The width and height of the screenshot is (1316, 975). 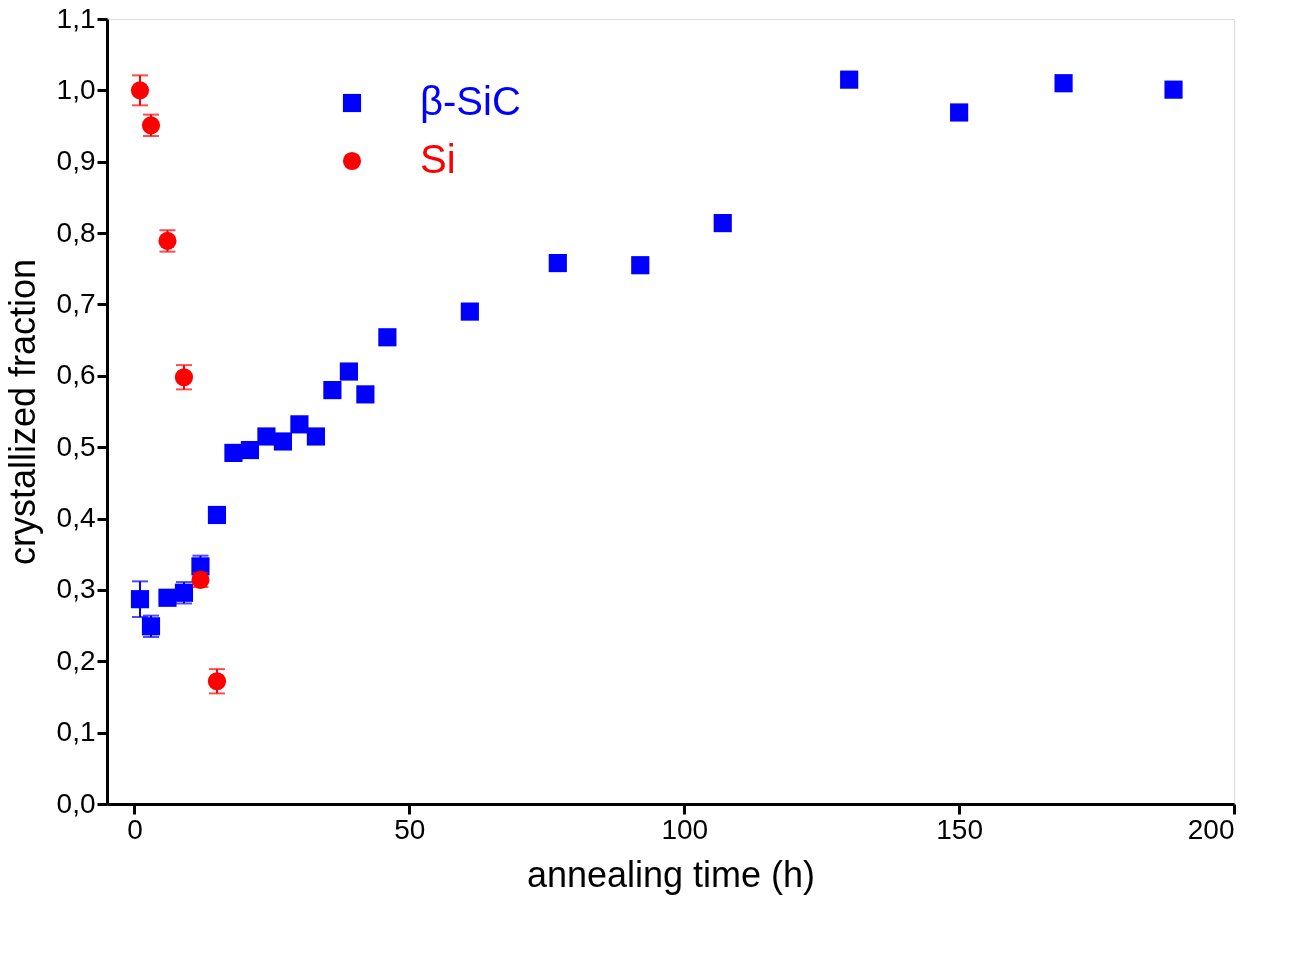 What do you see at coordinates (76, 303) in the screenshot?
I see `y-tick-label: 0,7` at bounding box center [76, 303].